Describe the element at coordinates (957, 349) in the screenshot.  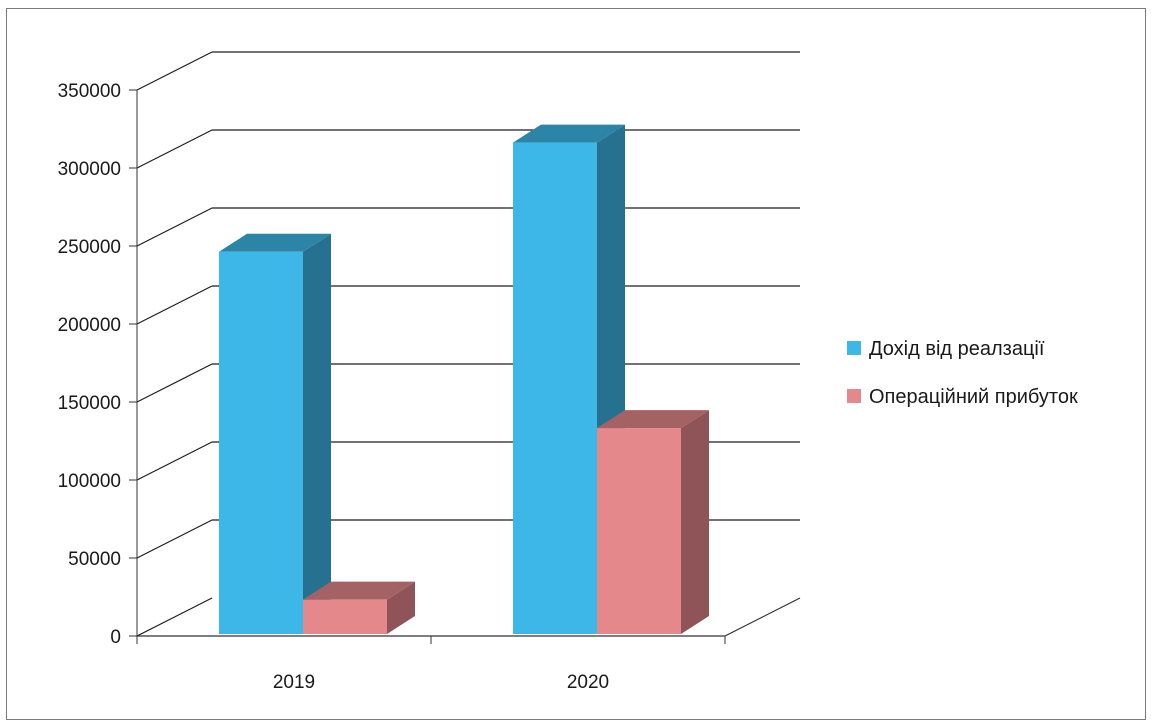
I see `legend-label: Дохід від реалзації` at that location.